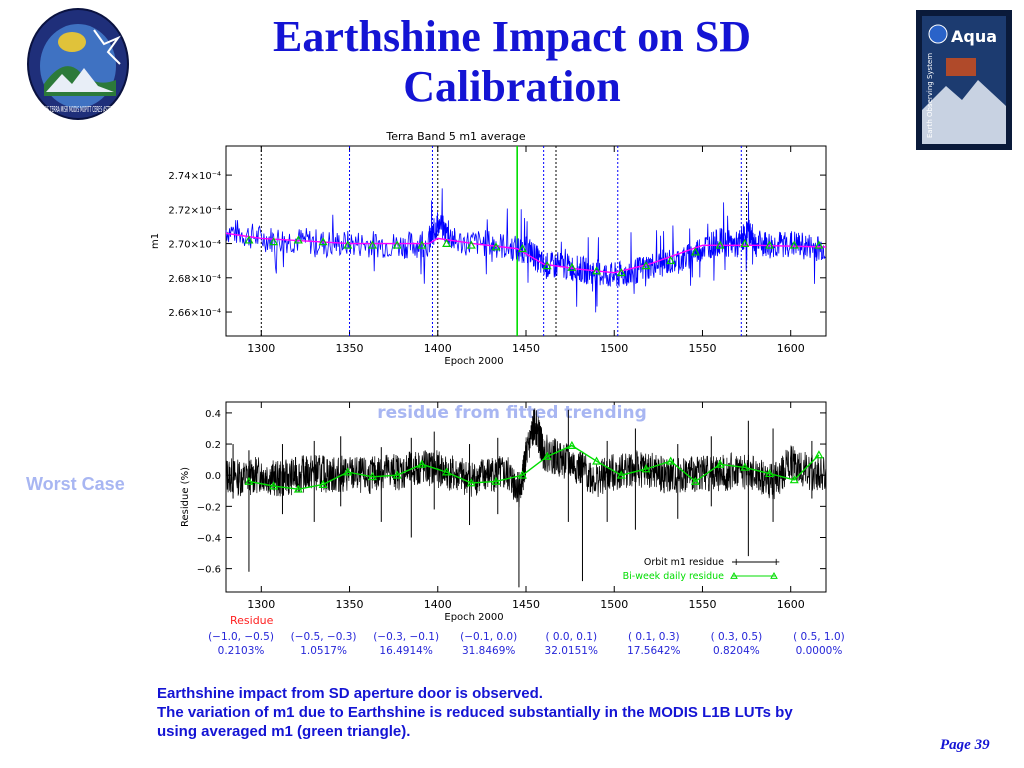 Image resolution: width=1024 pixels, height=768 pixels. Describe the element at coordinates (526, 458) in the screenshot. I see `orbit-residue-line` at that location.